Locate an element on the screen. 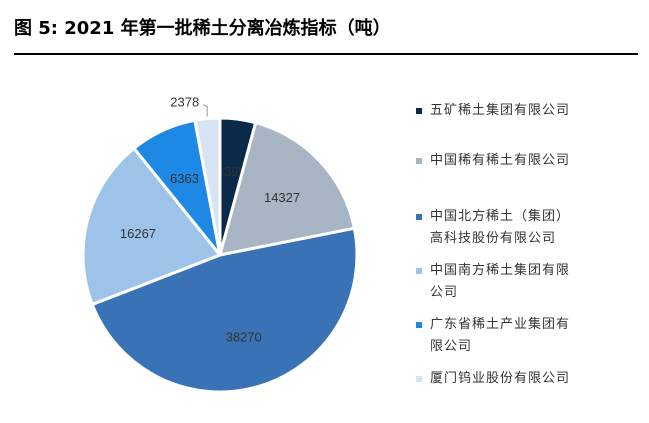  legend-label-line2: 公司 is located at coordinates (444, 292).